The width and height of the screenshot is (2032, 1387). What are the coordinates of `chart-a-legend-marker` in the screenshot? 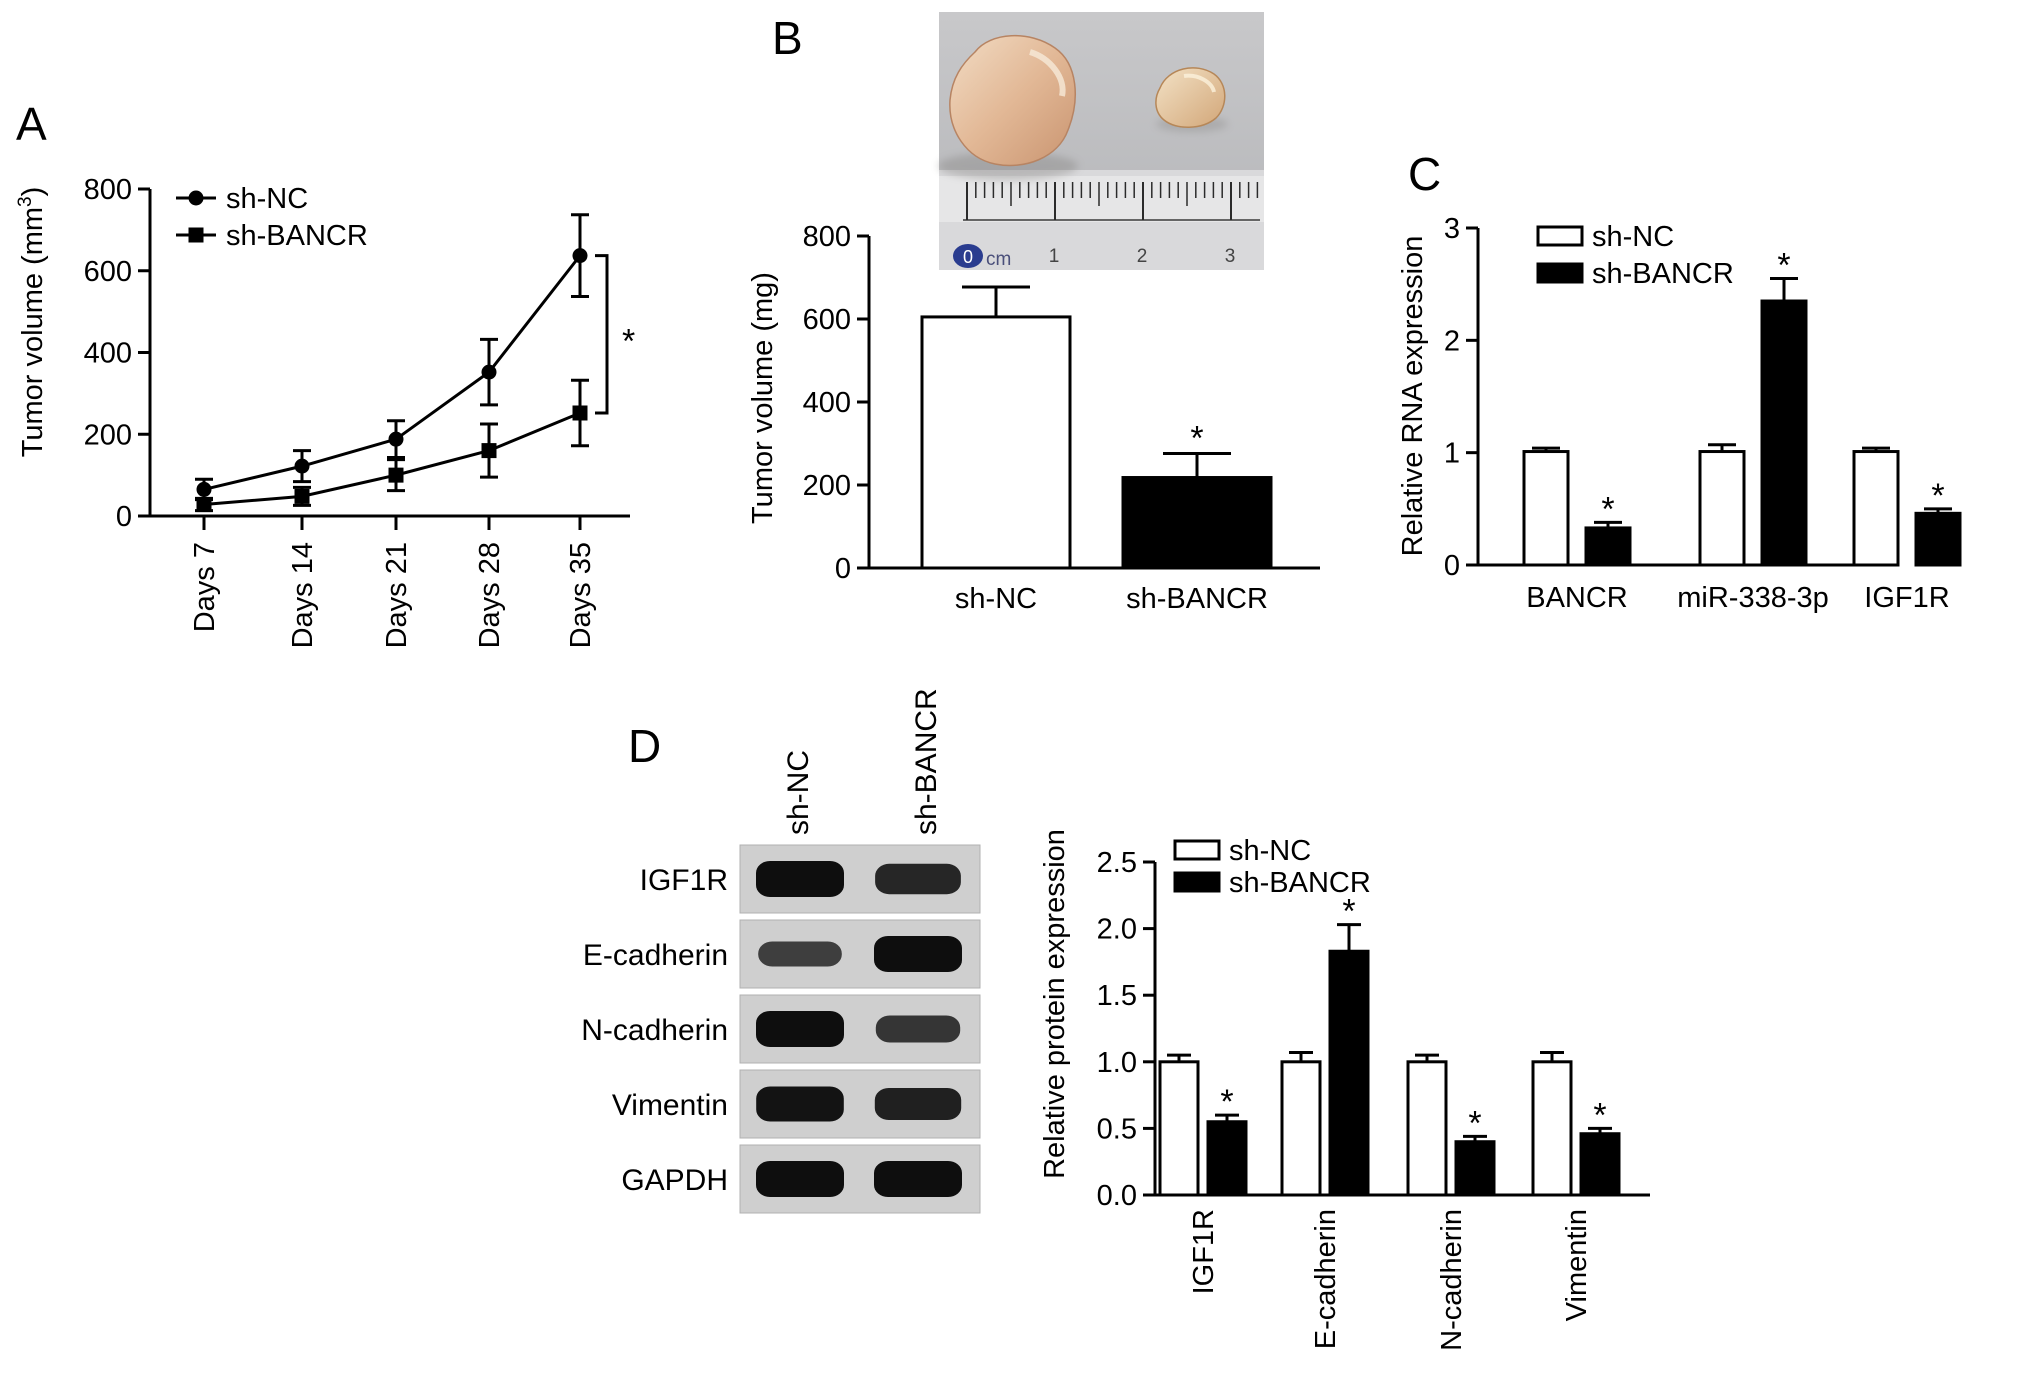 It's located at (196, 198).